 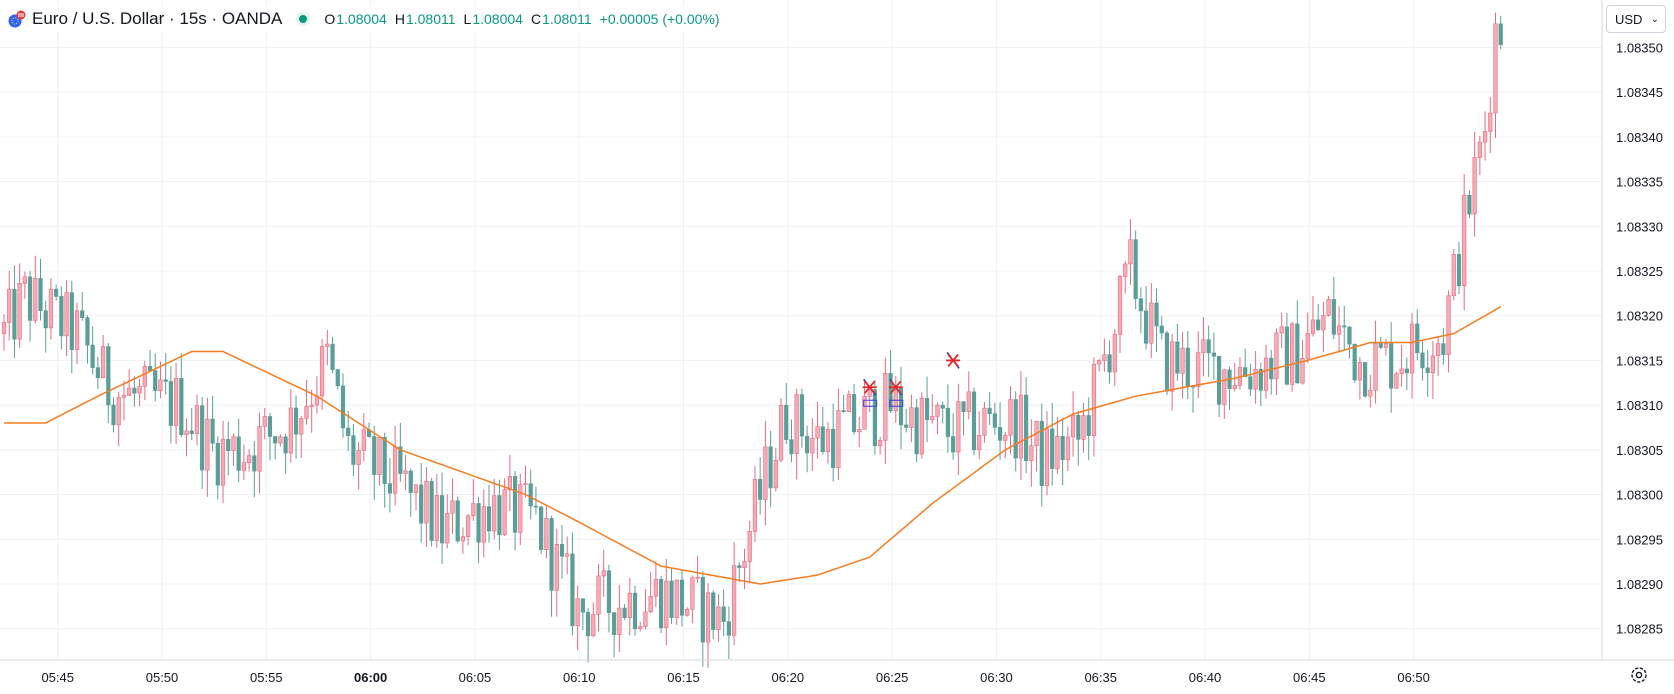 I want to click on time-tick-label: 06:10, so click(x=579, y=677).